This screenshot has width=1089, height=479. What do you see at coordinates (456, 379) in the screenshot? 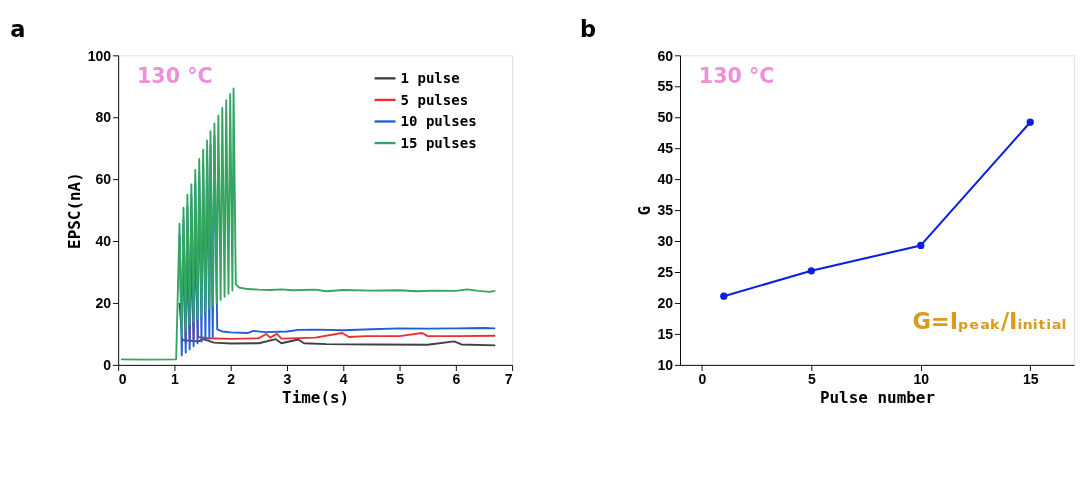
I see `x-tick-label: 6` at bounding box center [456, 379].